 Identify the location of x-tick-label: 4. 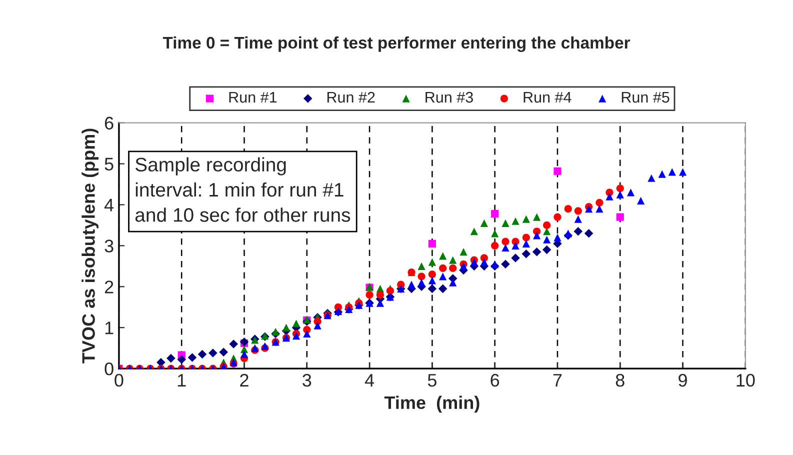
(369, 380).